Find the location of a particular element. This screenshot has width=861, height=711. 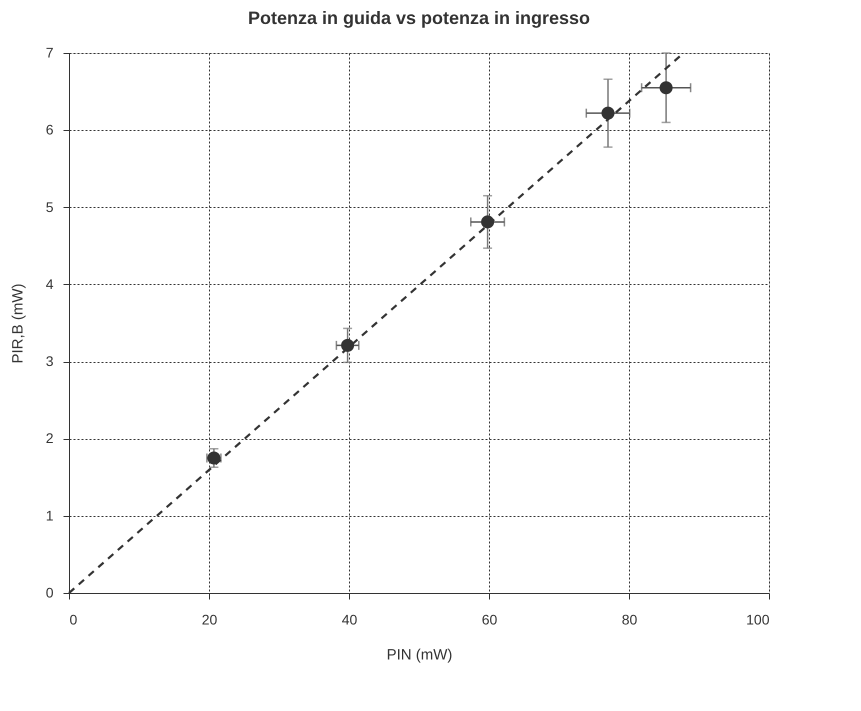

y-tick-label: 0 is located at coordinates (50, 592).